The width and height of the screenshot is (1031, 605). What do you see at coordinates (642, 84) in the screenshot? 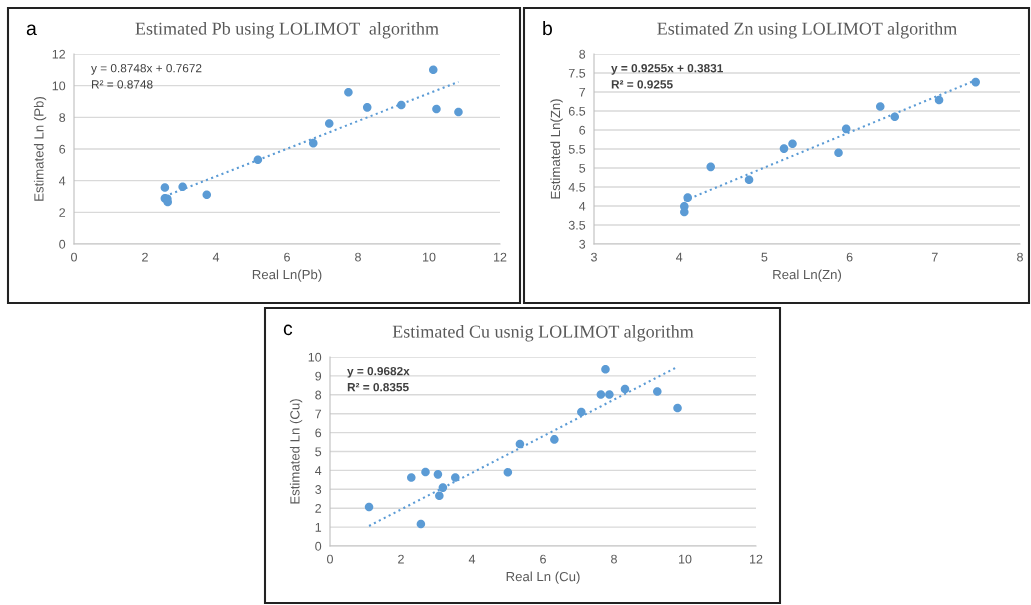
I see `annotation: R² = 0.9255` at bounding box center [642, 84].